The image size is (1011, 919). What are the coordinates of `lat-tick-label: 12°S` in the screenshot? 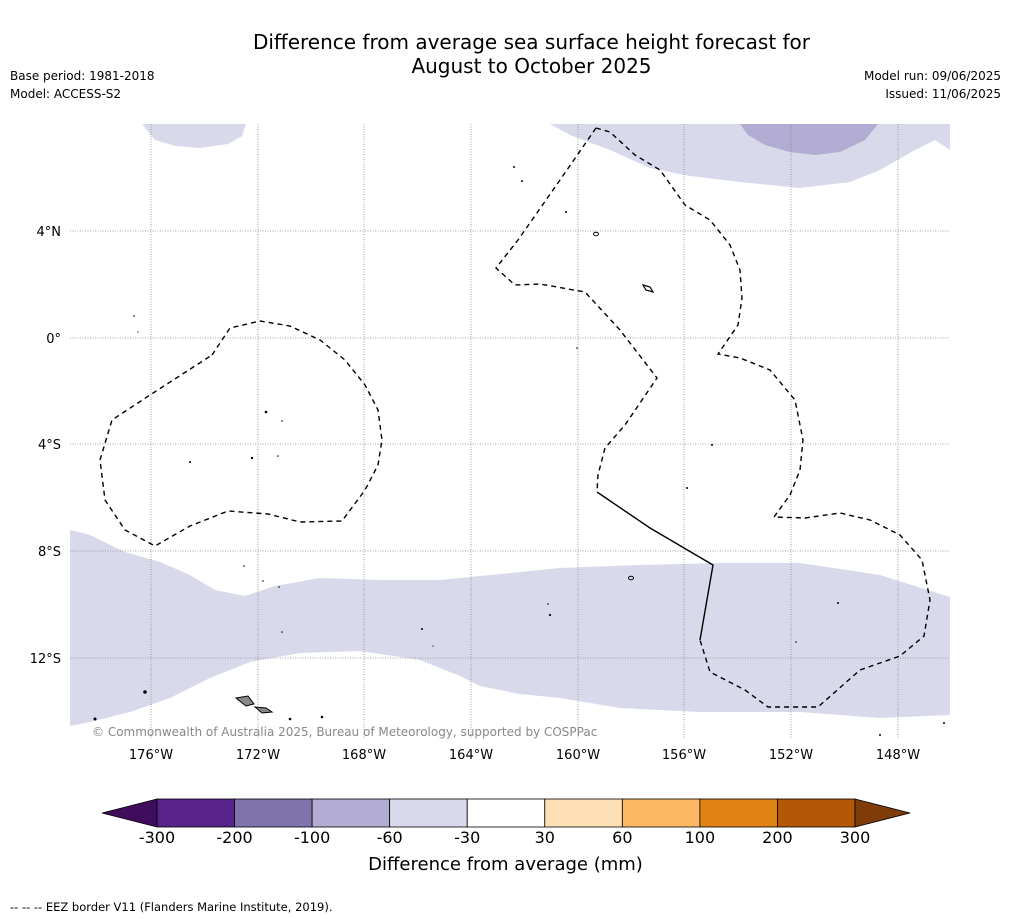 It's located at (45, 659).